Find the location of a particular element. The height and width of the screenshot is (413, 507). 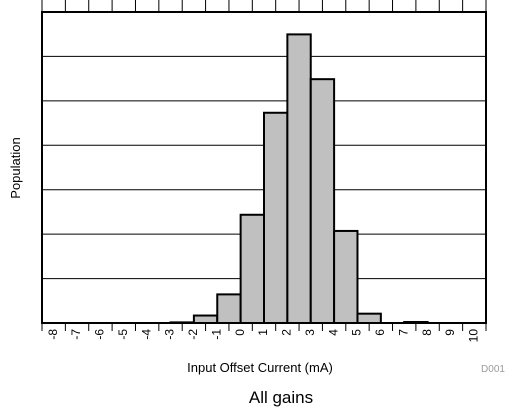

x-tick-label: 10 is located at coordinates (473, 336).